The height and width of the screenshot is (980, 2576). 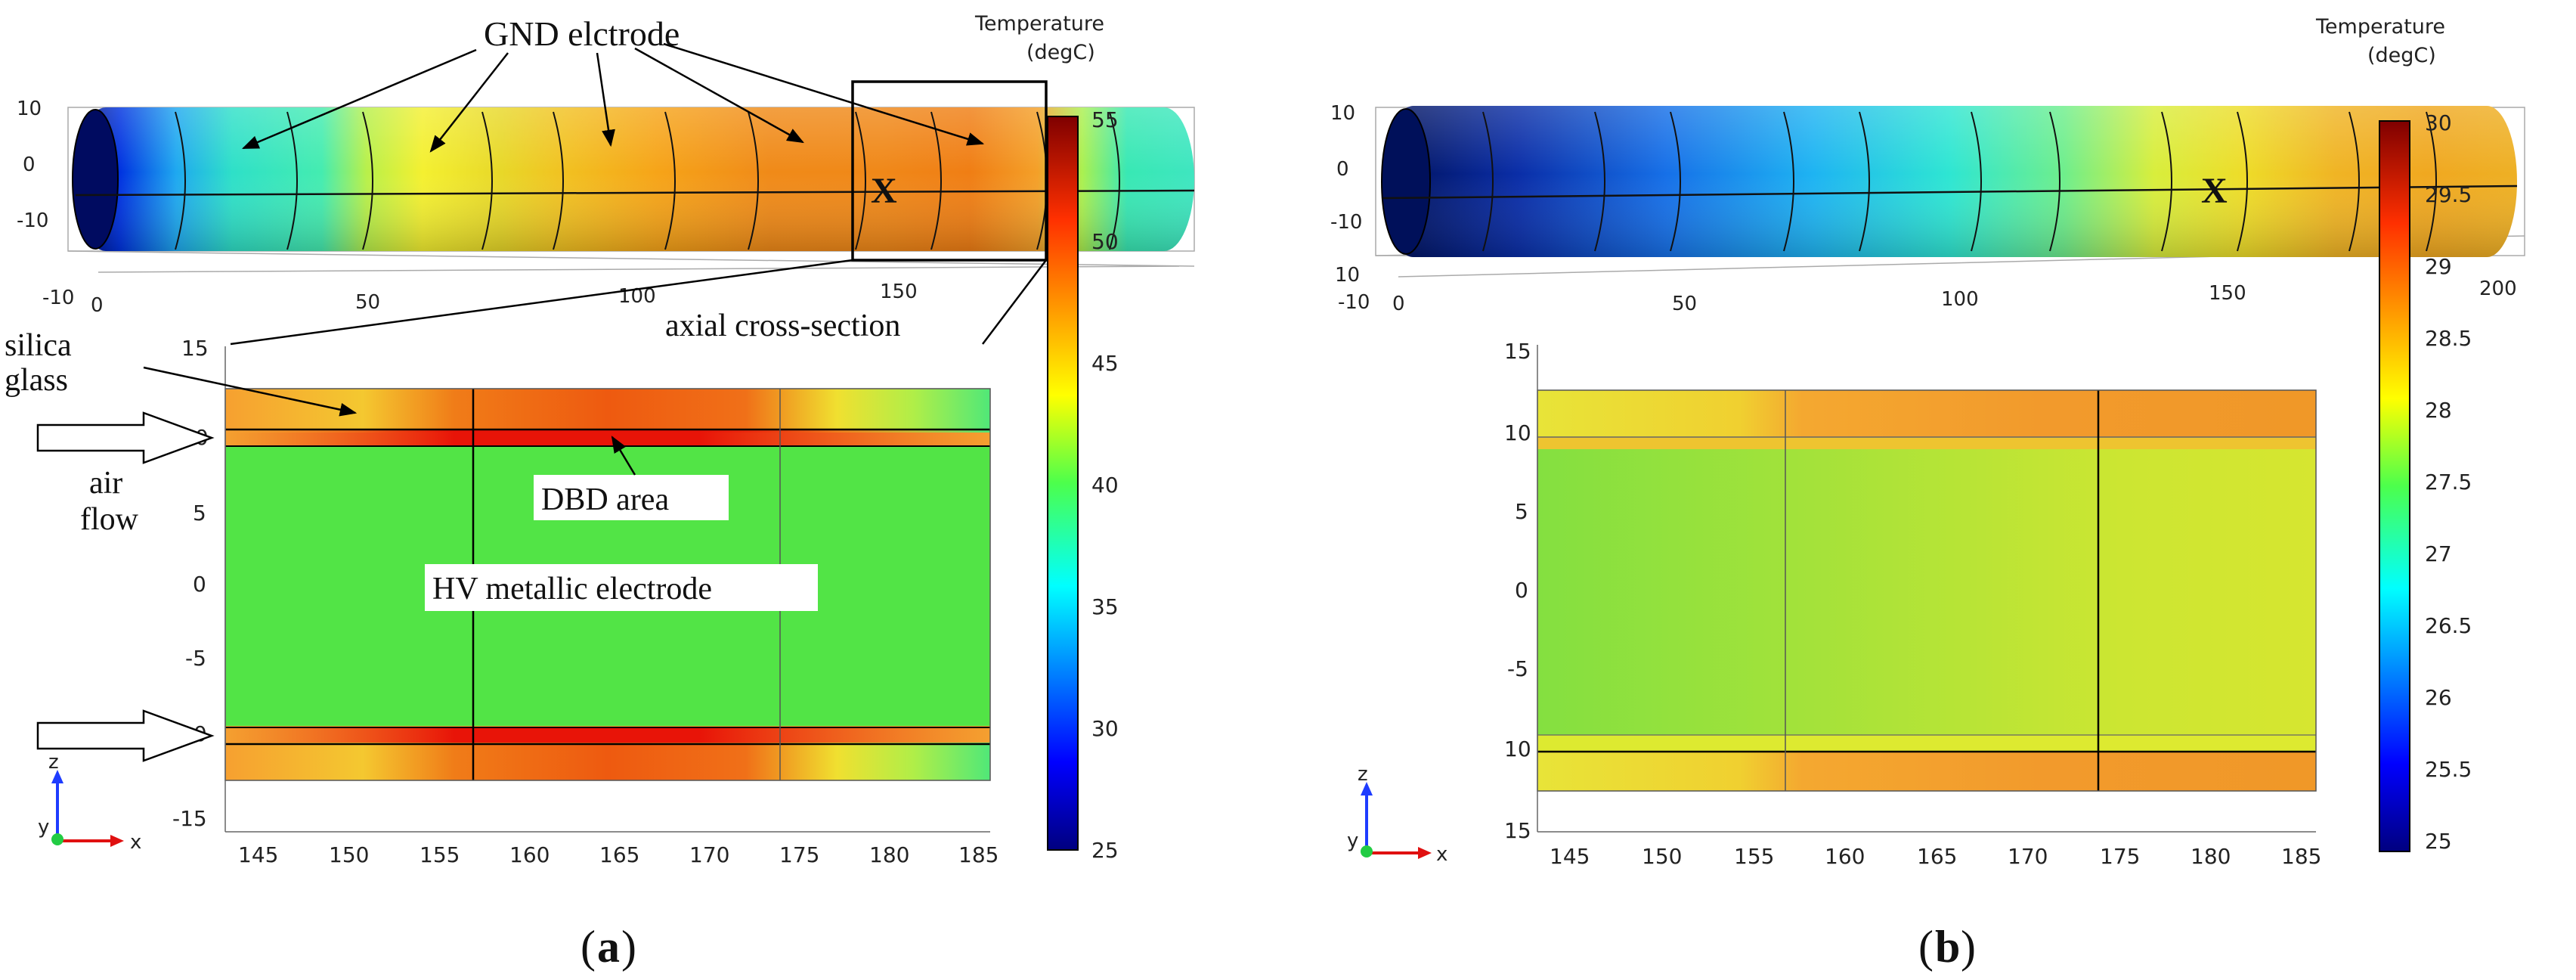 What do you see at coordinates (32, 221) in the screenshot?
I see `z-tick: -10` at bounding box center [32, 221].